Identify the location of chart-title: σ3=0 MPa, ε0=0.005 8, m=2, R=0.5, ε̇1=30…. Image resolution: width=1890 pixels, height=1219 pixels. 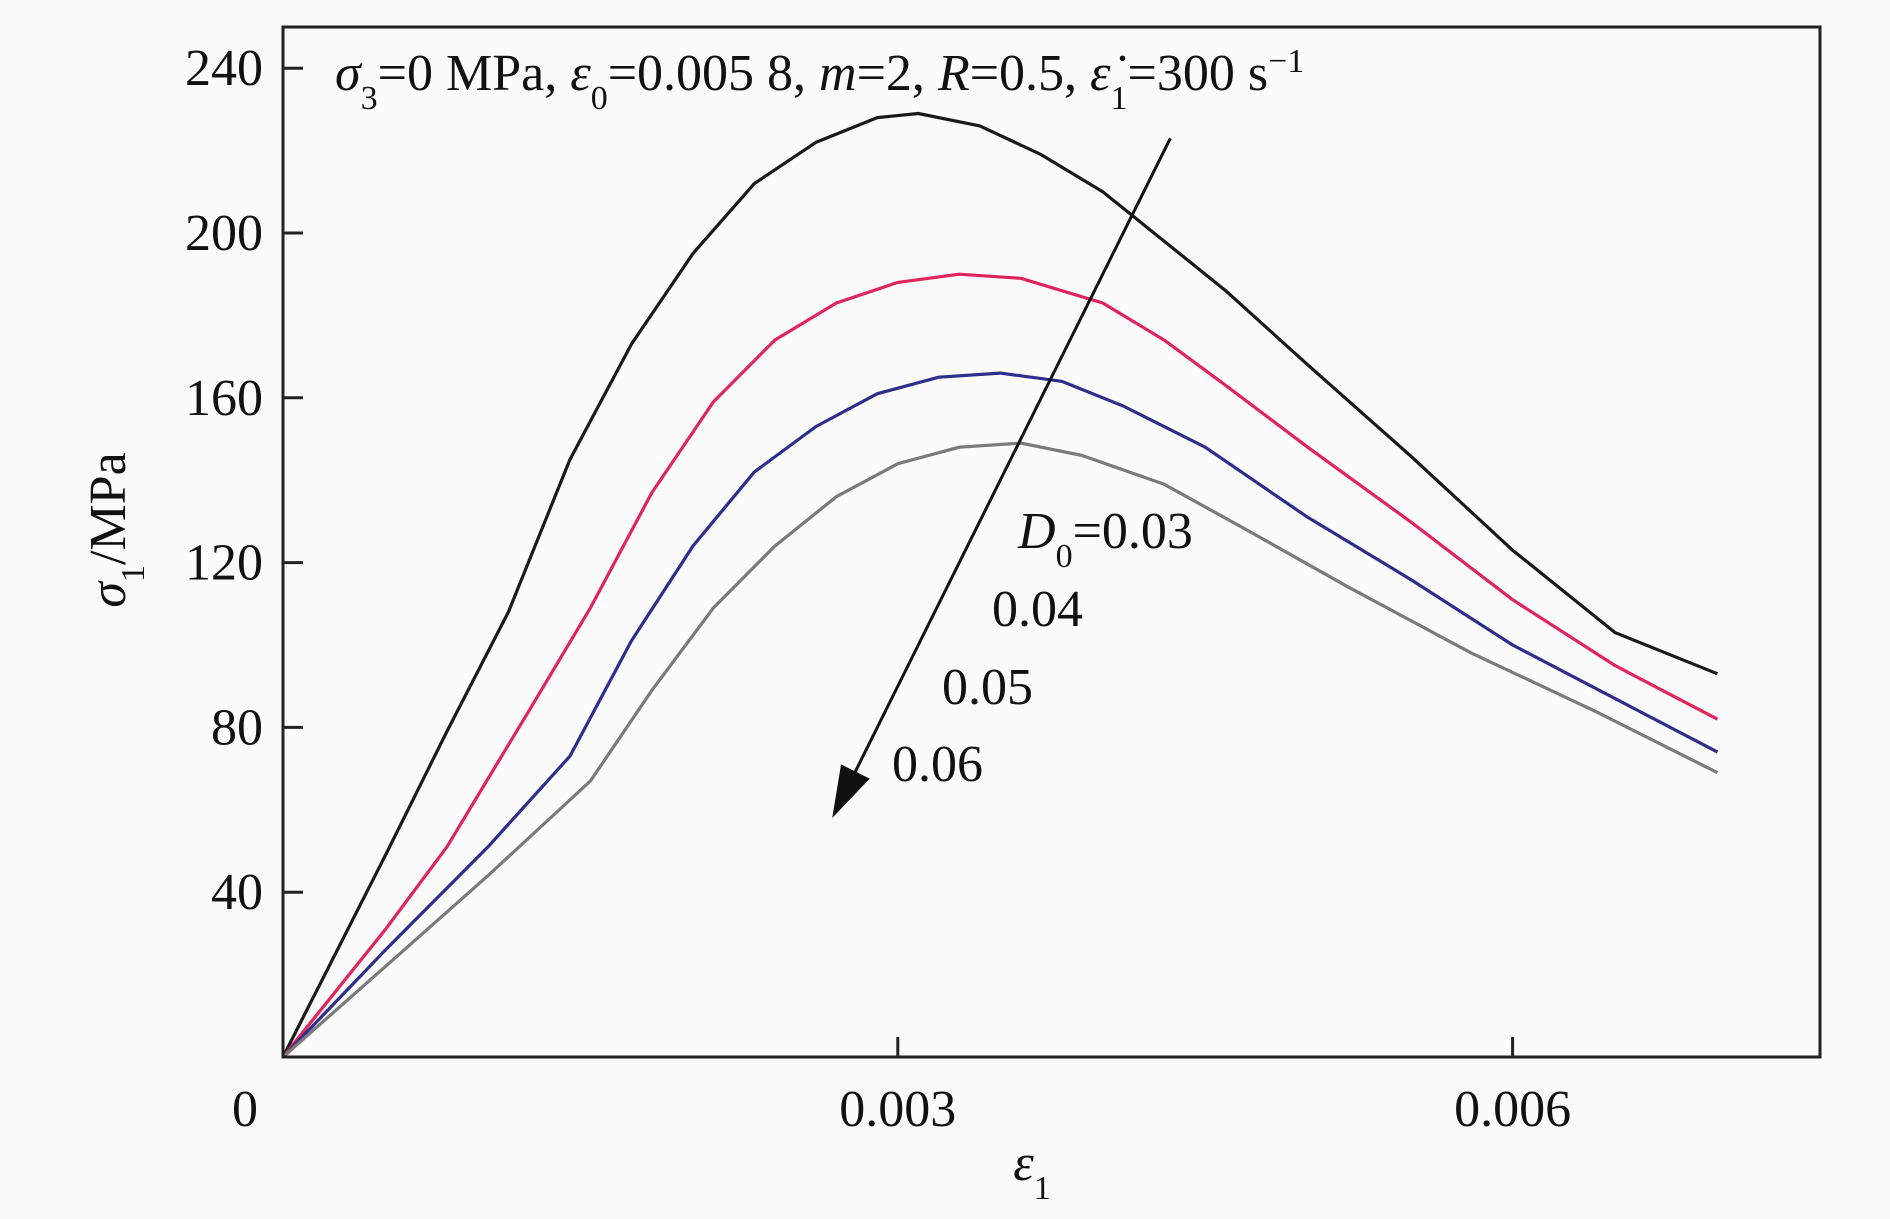
(819, 80).